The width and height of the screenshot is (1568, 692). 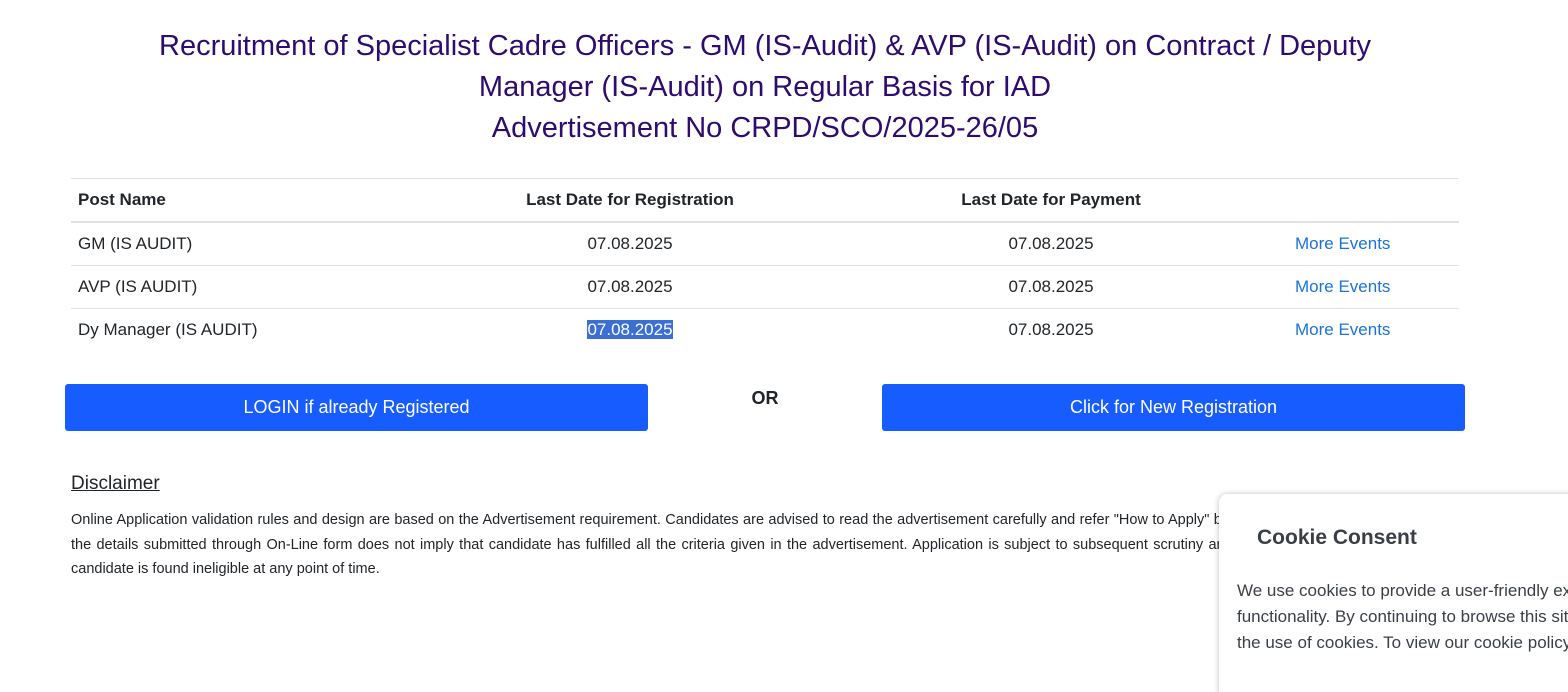 What do you see at coordinates (1173, 407) in the screenshot?
I see `new-registration-button: Click for New Registration` at bounding box center [1173, 407].